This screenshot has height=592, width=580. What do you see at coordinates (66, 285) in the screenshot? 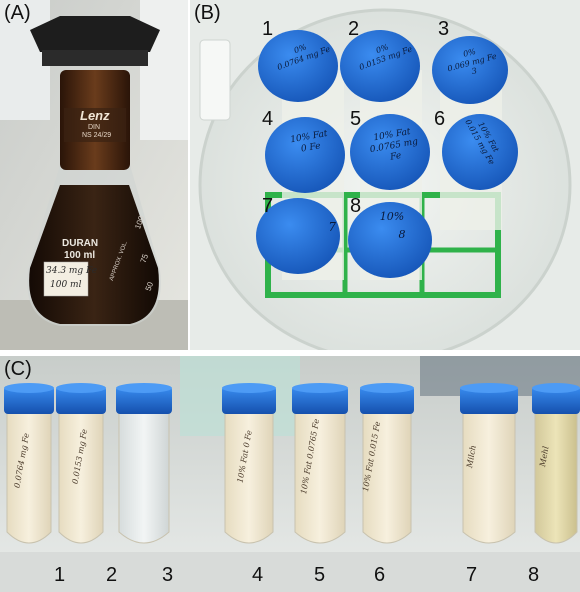
I see `flask-label-line2: 100 ml` at bounding box center [66, 285].